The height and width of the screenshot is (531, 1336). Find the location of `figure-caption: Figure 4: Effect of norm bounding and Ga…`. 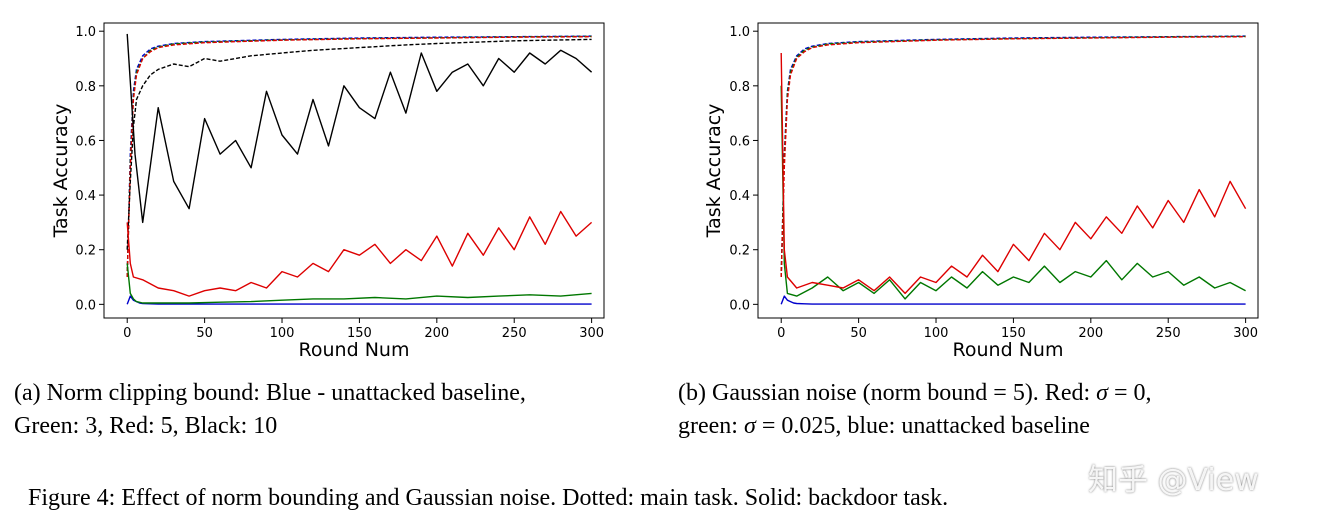

figure-caption: Figure 4: Effect of norm bounding and Ga… is located at coordinates (488, 498).